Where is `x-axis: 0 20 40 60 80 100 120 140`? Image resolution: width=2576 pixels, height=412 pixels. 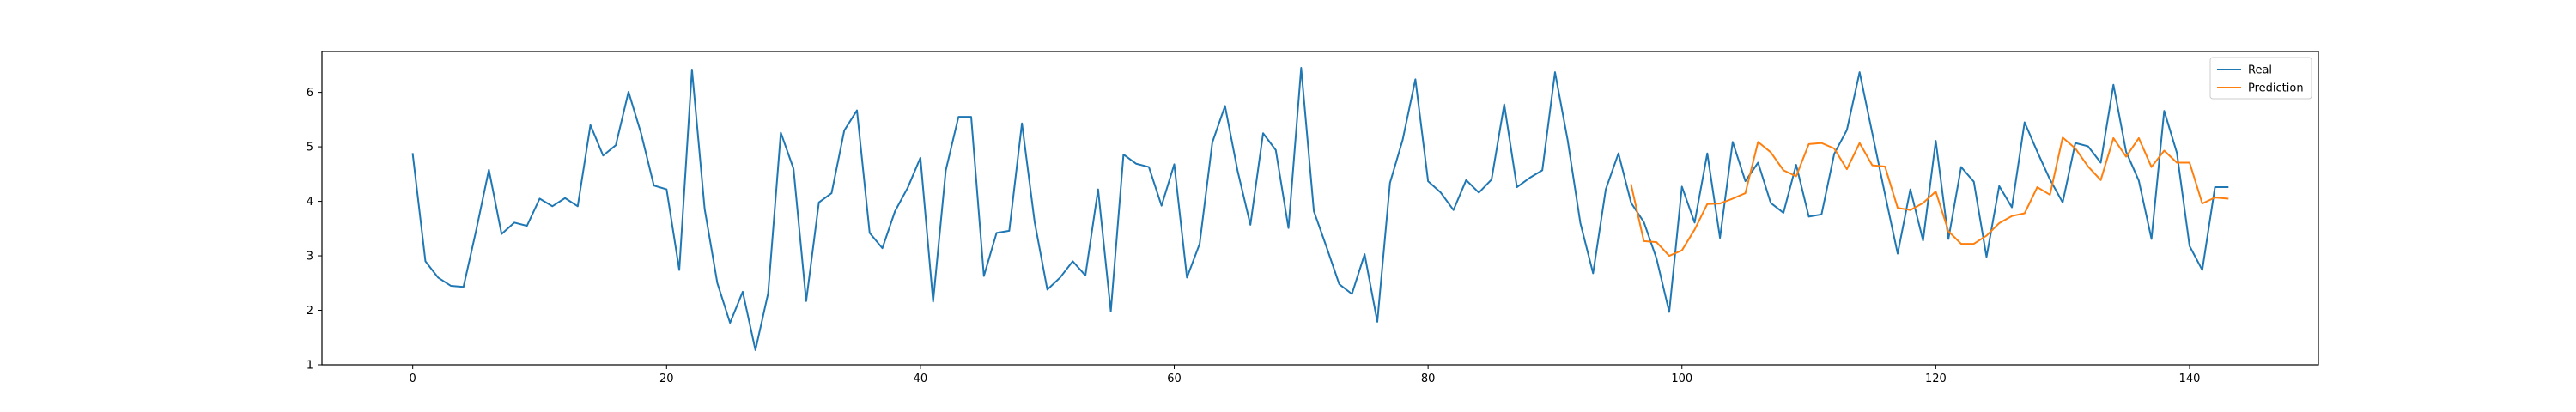 x-axis: 0 20 40 60 80 100 120 140 is located at coordinates (1305, 375).